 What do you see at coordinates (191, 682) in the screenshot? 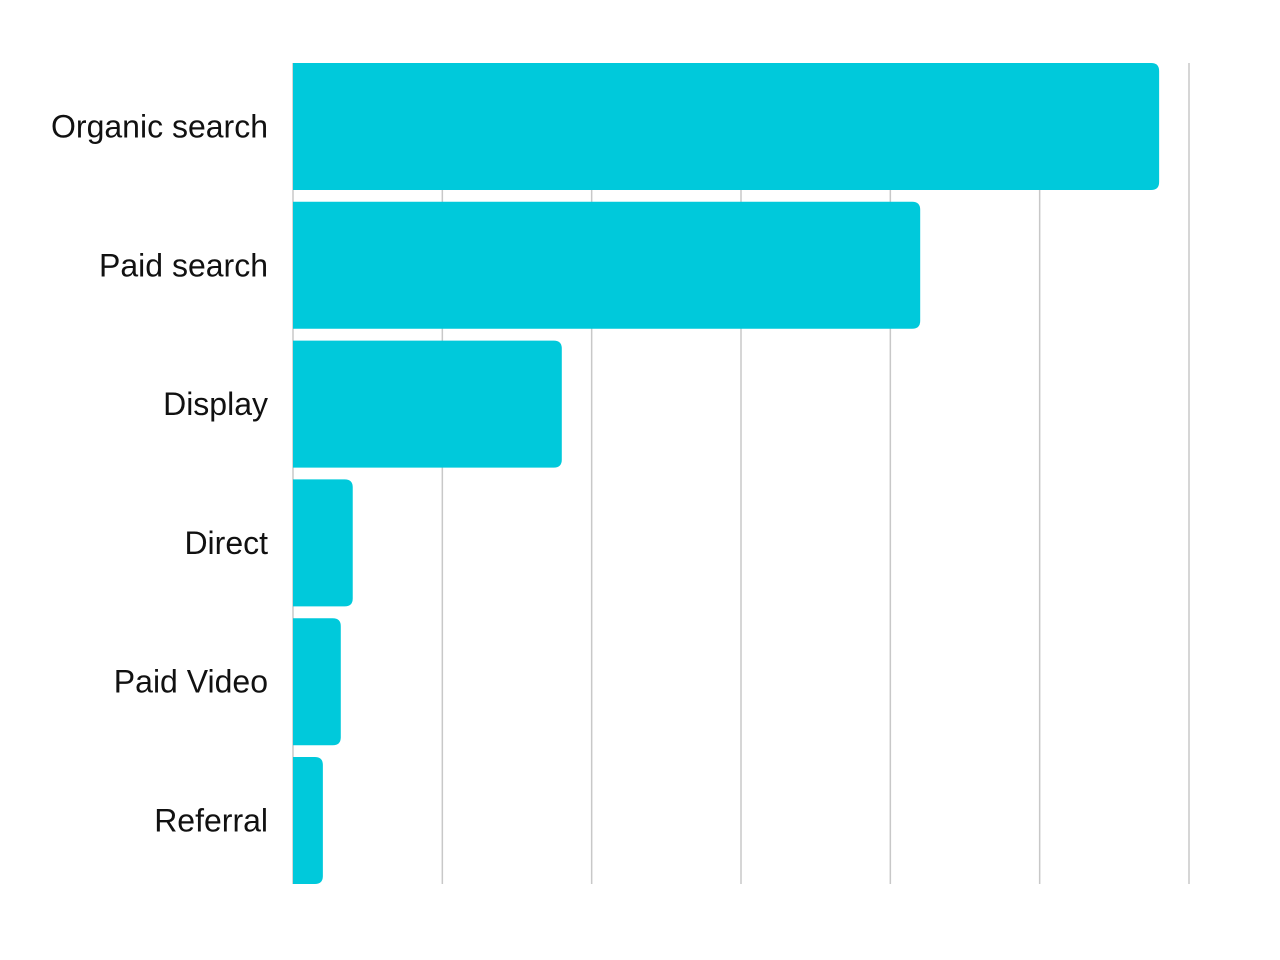
I see `category-label-paid-video: Paid Video` at bounding box center [191, 682].